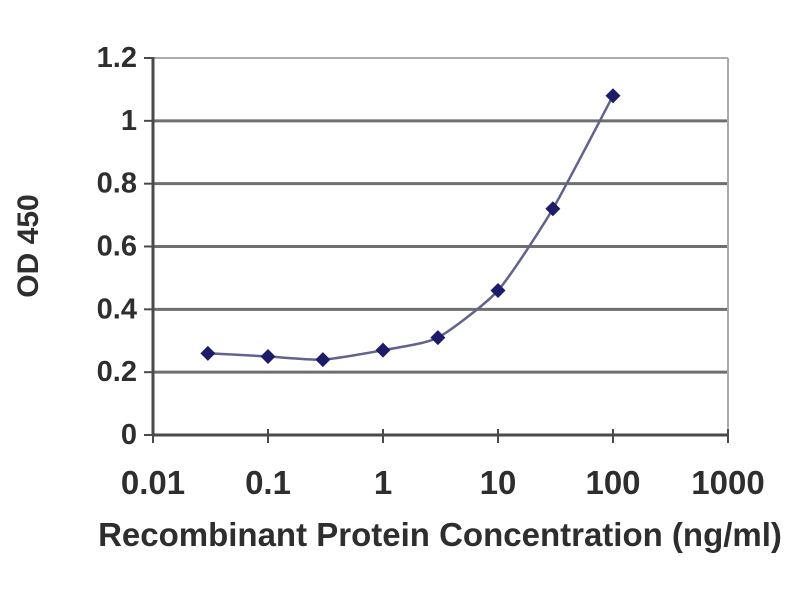 The height and width of the screenshot is (600, 800). What do you see at coordinates (129, 121) in the screenshot?
I see `y-tick-label: 1` at bounding box center [129, 121].